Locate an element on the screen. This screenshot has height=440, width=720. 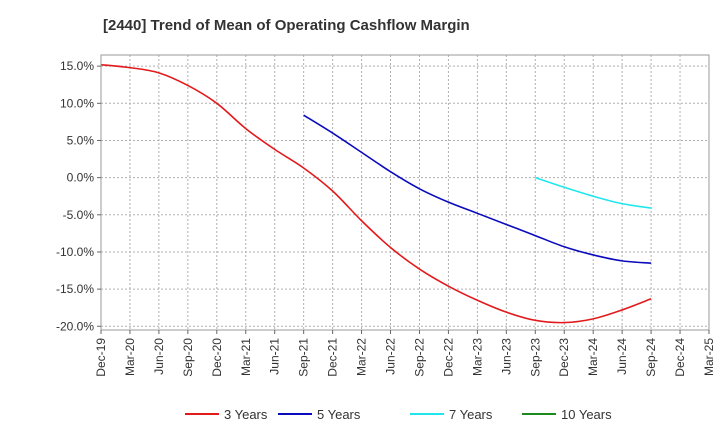
x-tick-label: Mar-22 is located at coordinates (362, 357).